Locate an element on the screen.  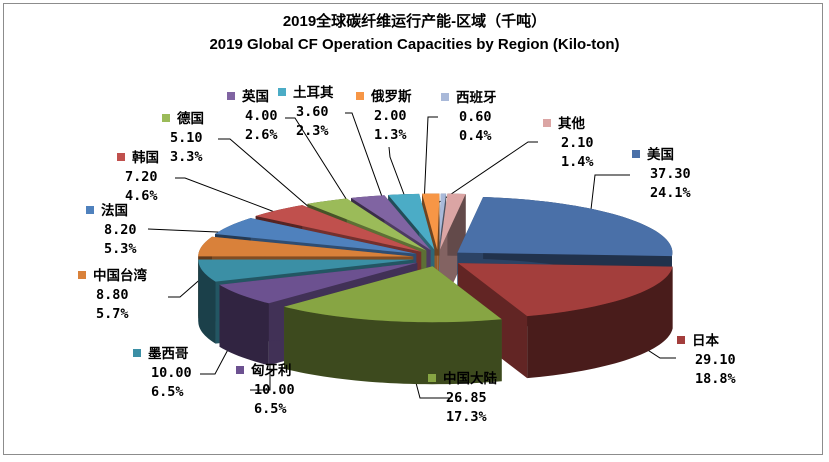
slice-name: 西班牙 is located at coordinates (476, 98).